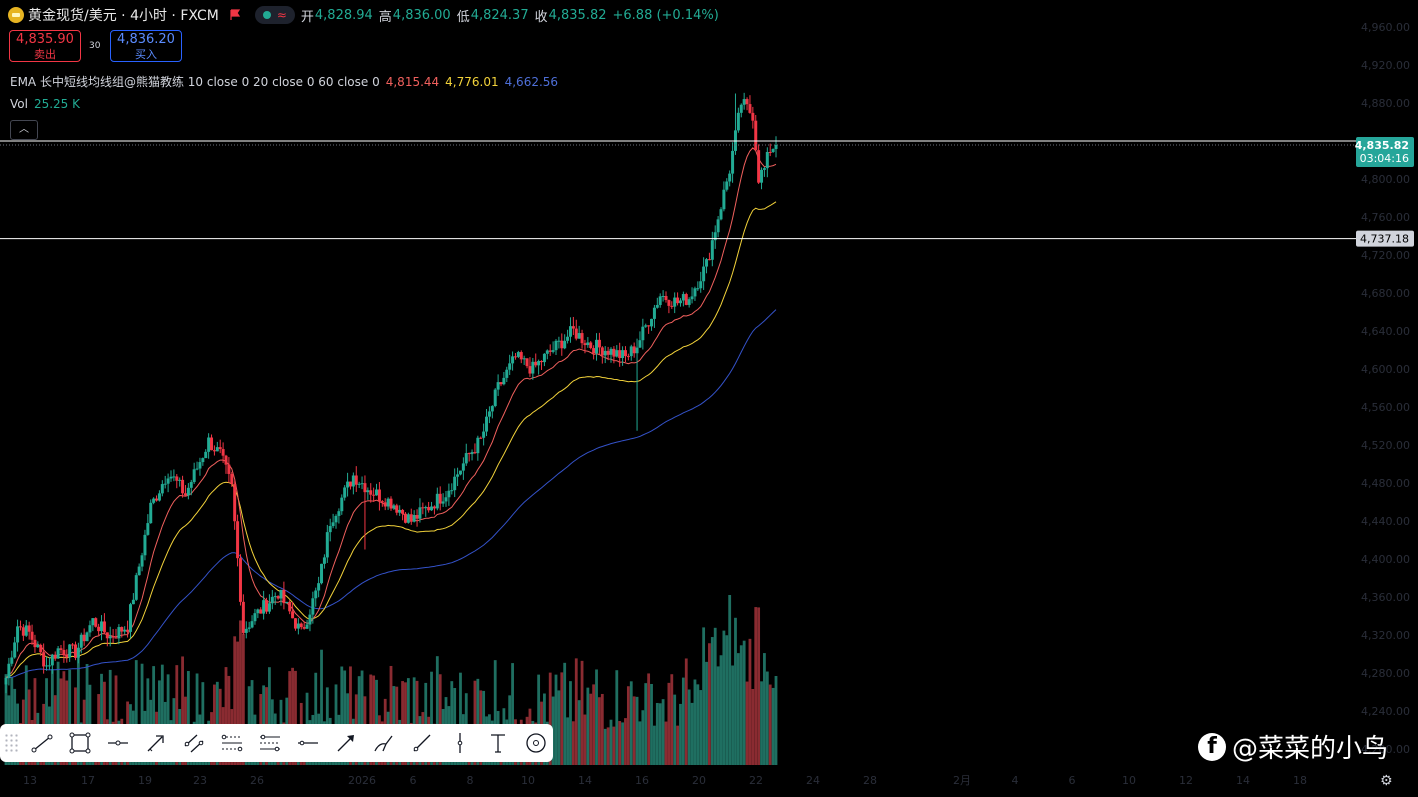 Image resolution: width=1418 pixels, height=797 pixels. What do you see at coordinates (536, 743) in the screenshot?
I see `circle-tool` at bounding box center [536, 743].